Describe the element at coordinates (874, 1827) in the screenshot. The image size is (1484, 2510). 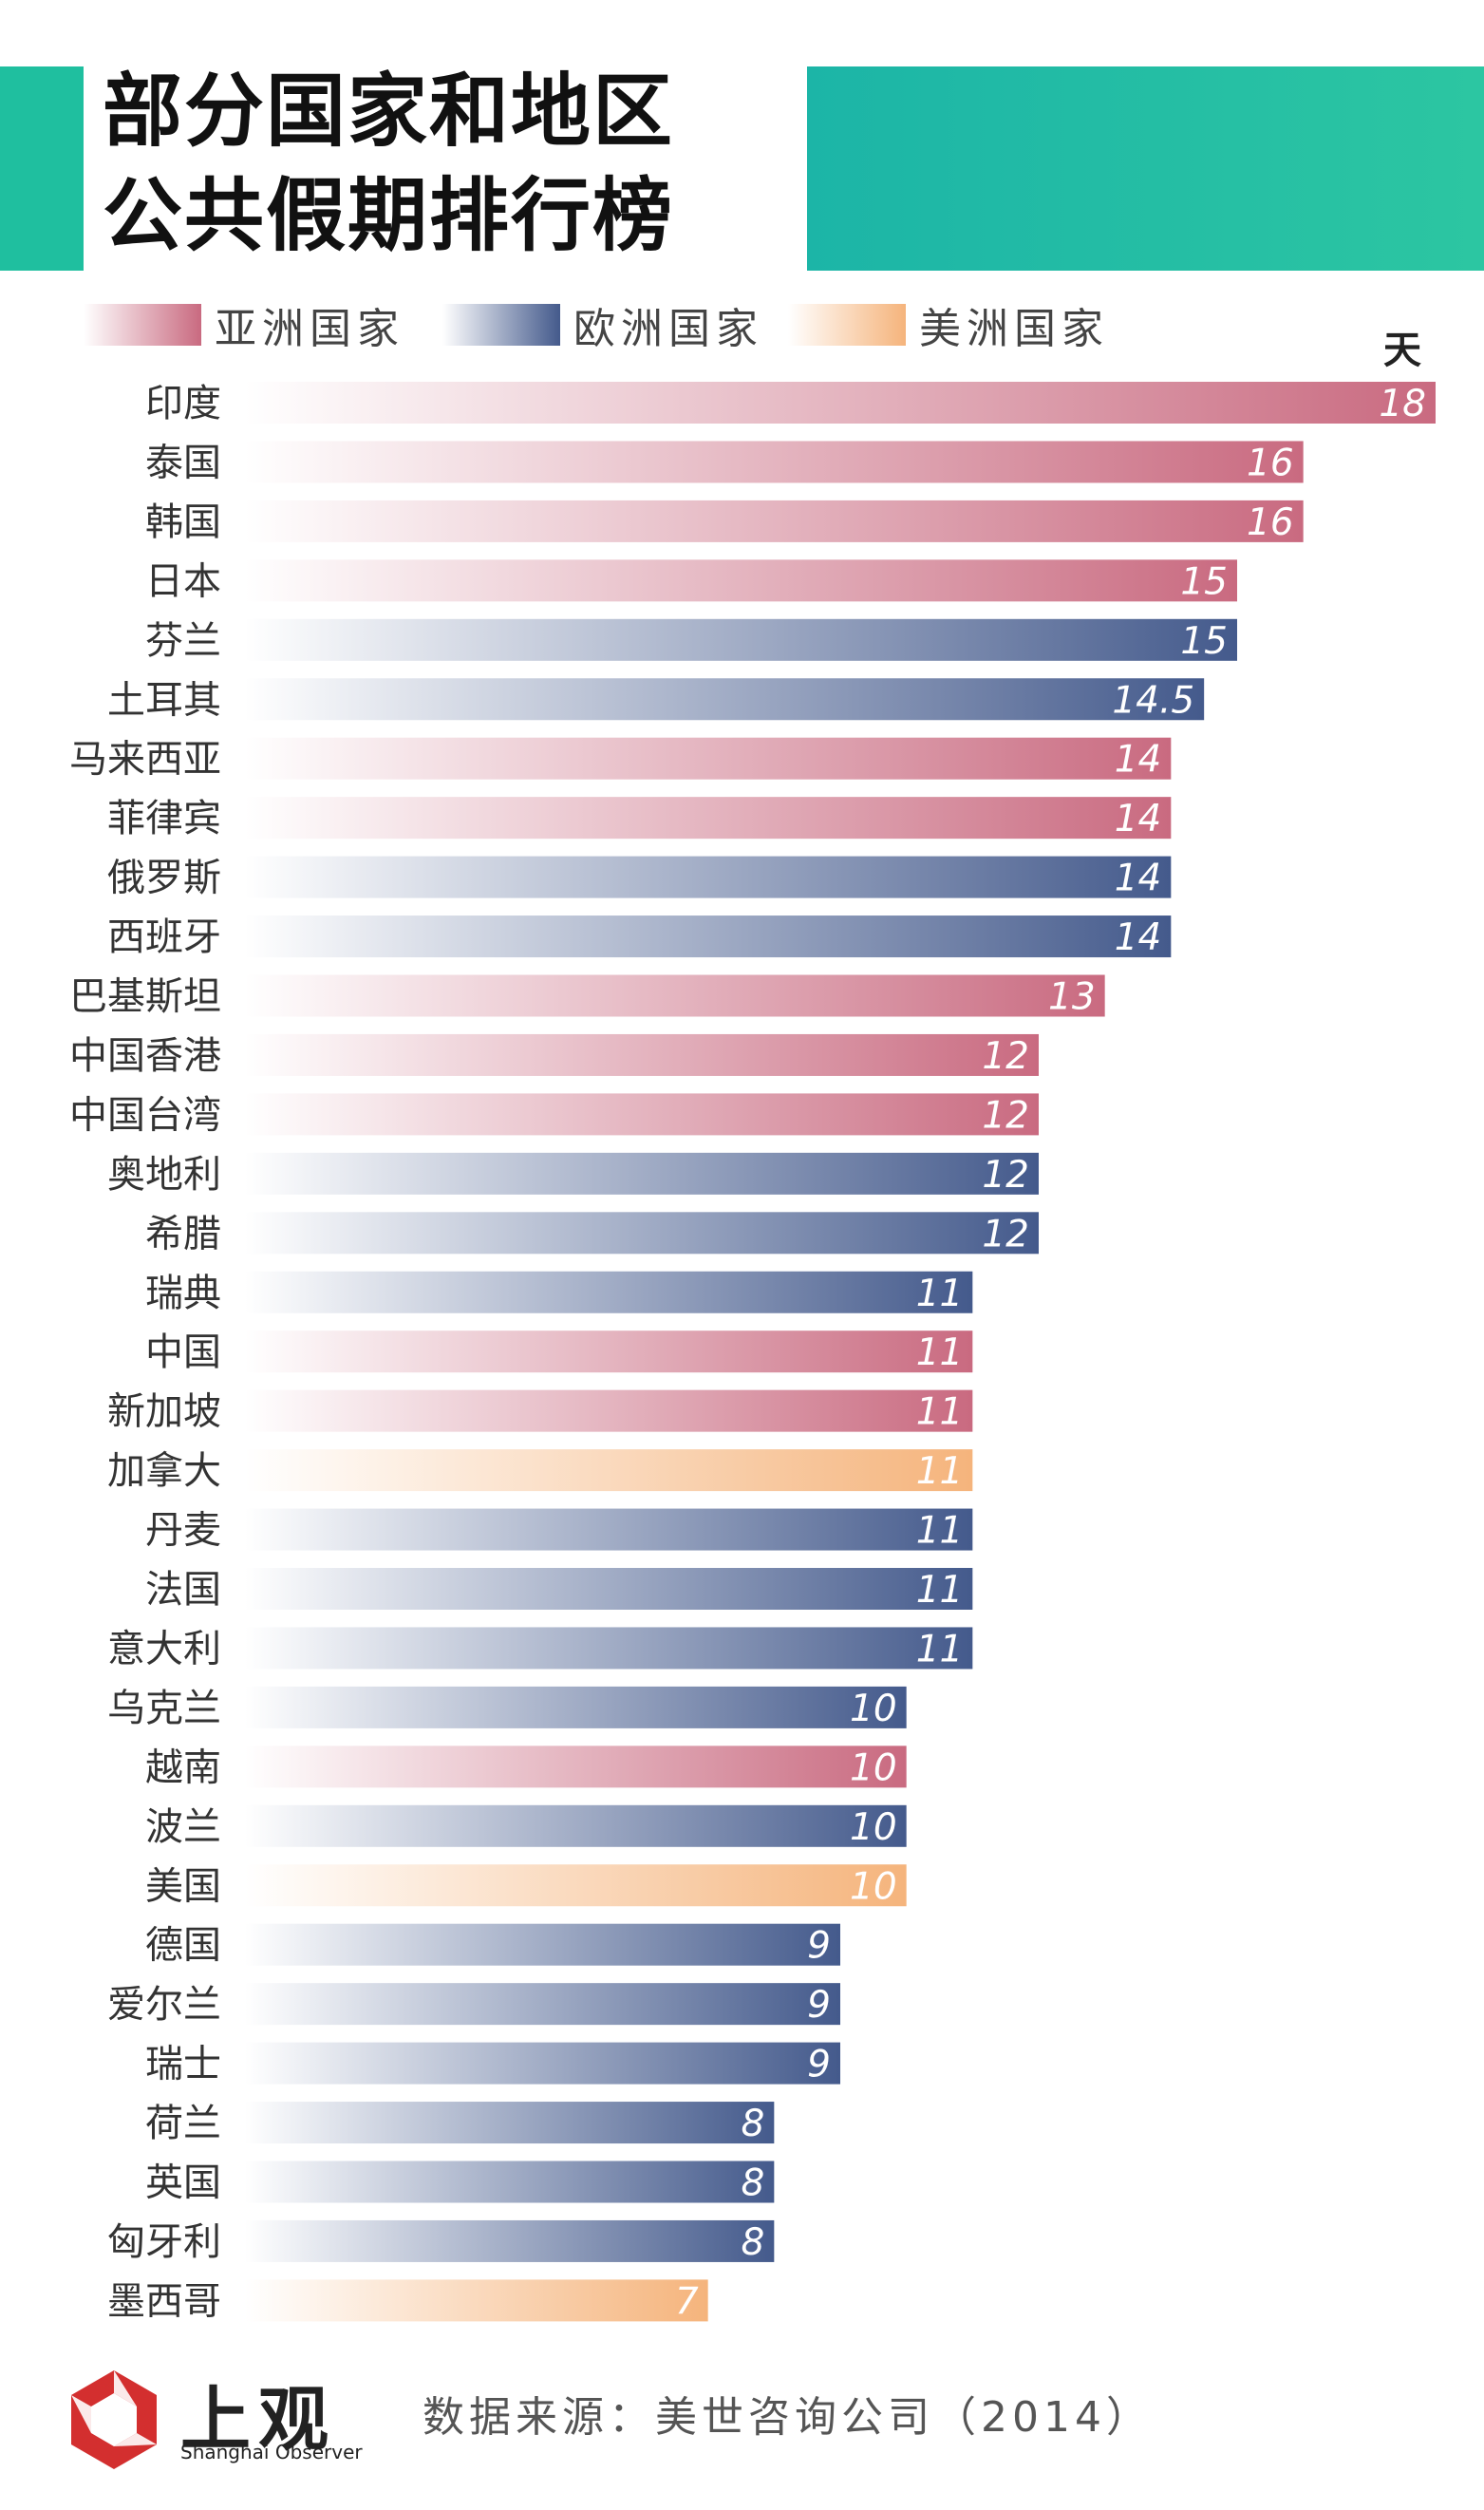
I see `value-label-24: 10` at that location.